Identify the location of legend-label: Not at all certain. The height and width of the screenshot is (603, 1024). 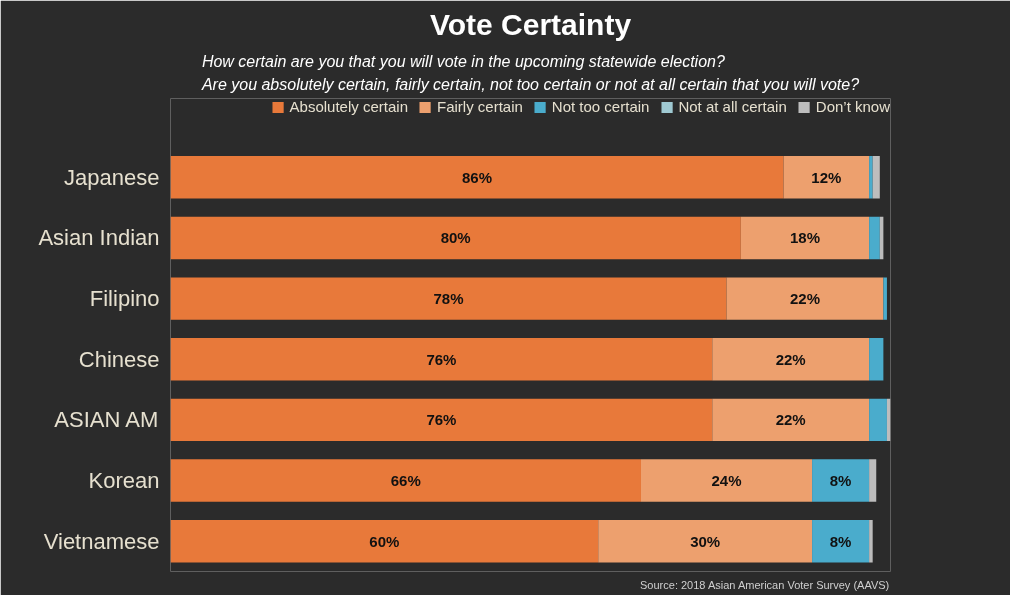
(732, 106).